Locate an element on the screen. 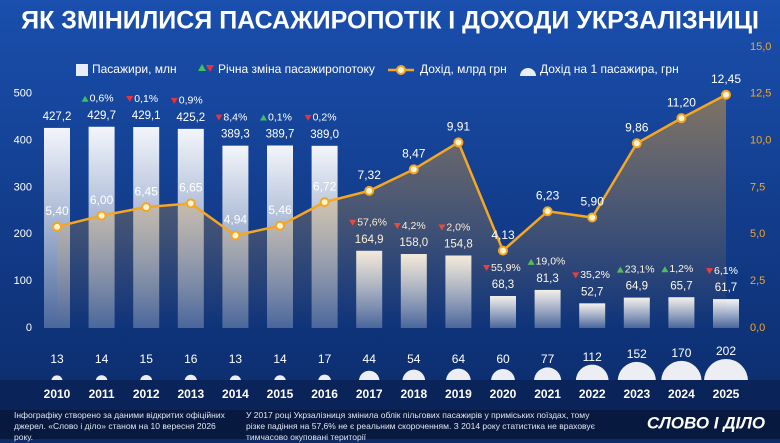 This screenshot has width=780, height=443. change-label: 0,9% is located at coordinates (191, 101).